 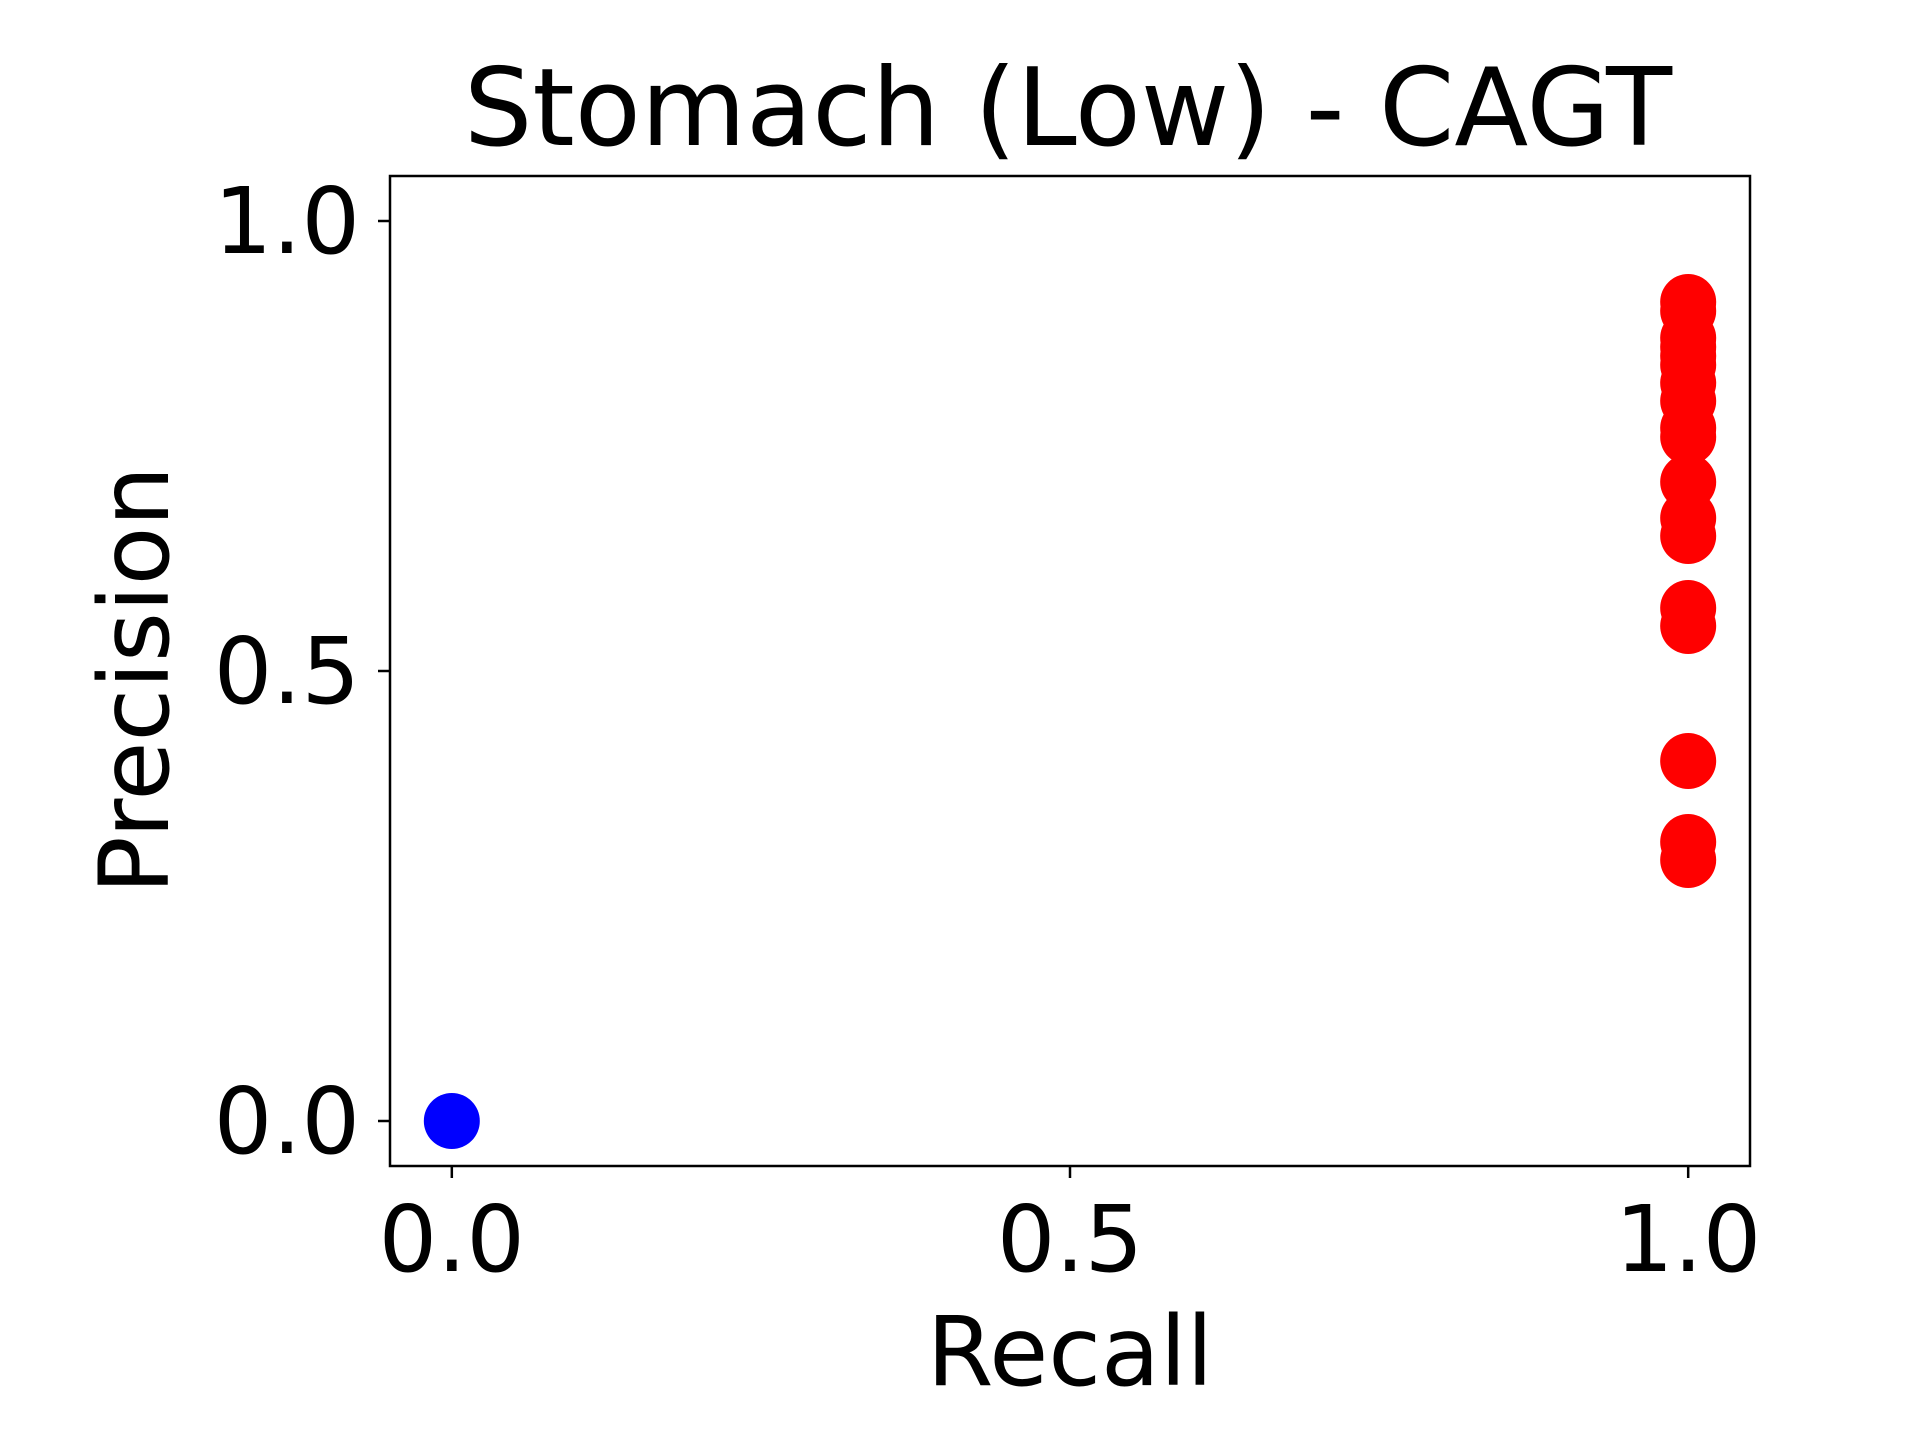 What do you see at coordinates (1070, 1352) in the screenshot?
I see `x-axis-label: Recall` at bounding box center [1070, 1352].